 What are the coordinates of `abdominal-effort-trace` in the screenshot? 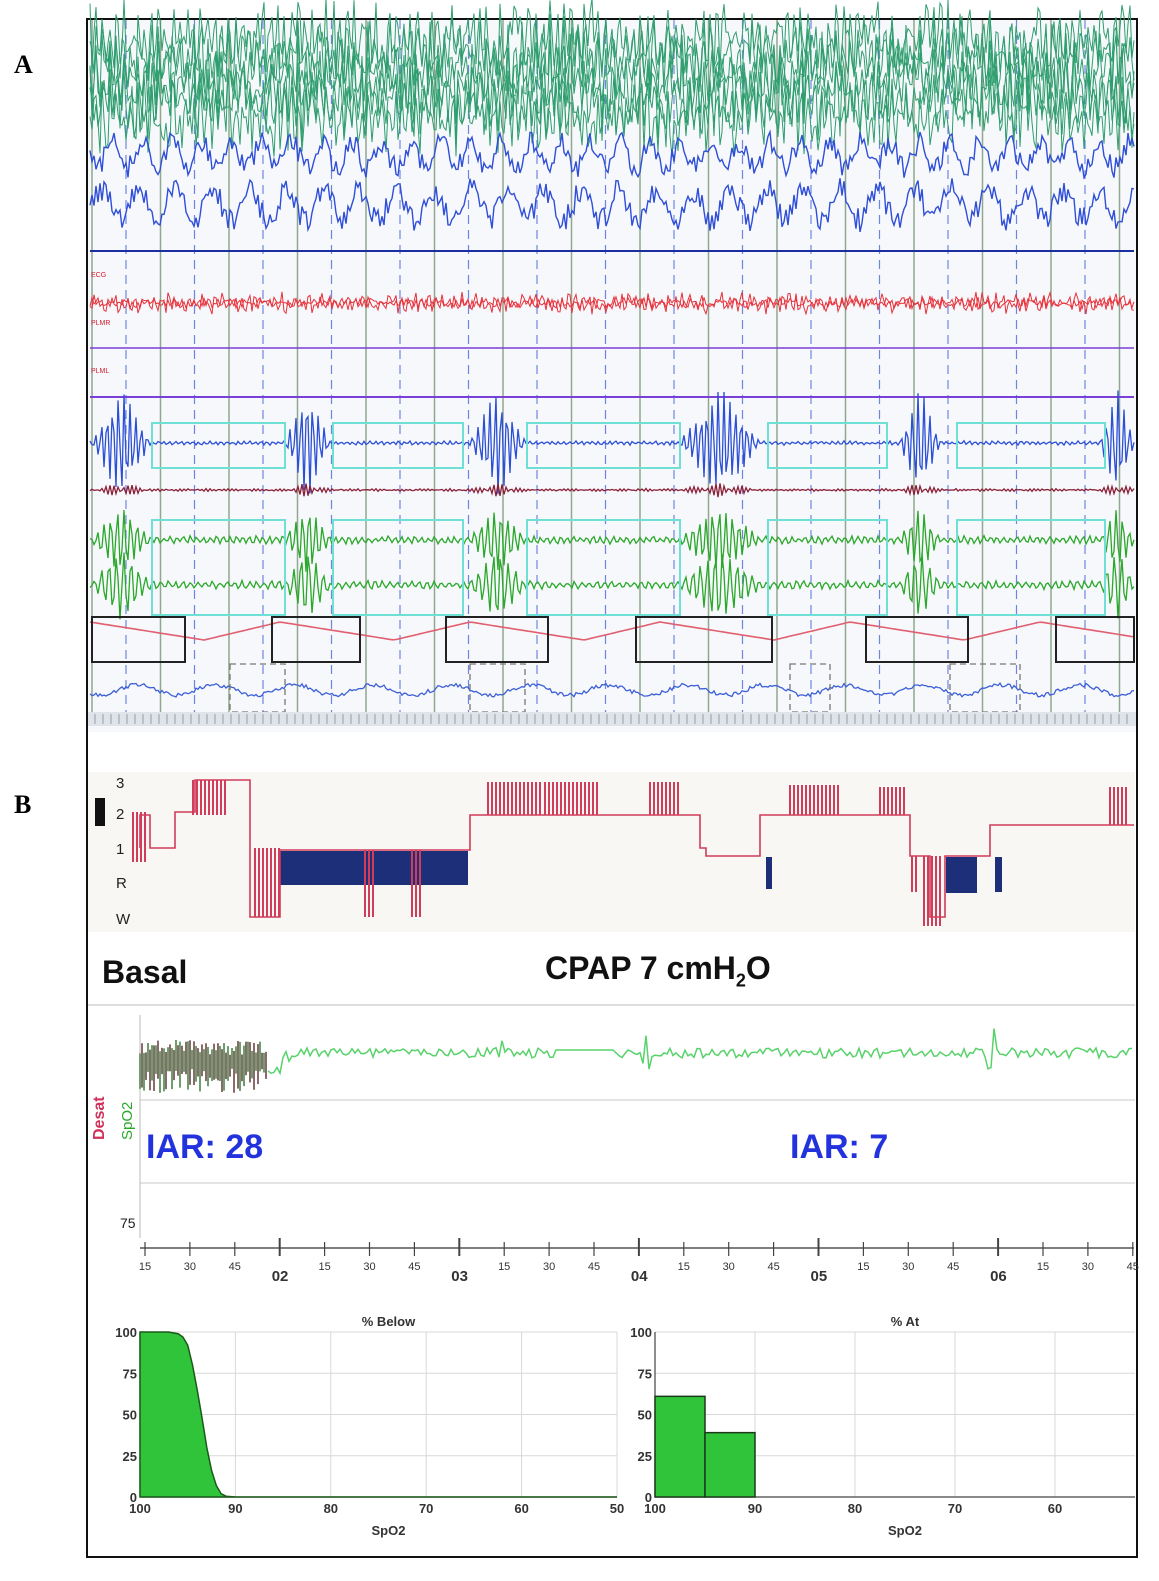 It's located at (612, 586).